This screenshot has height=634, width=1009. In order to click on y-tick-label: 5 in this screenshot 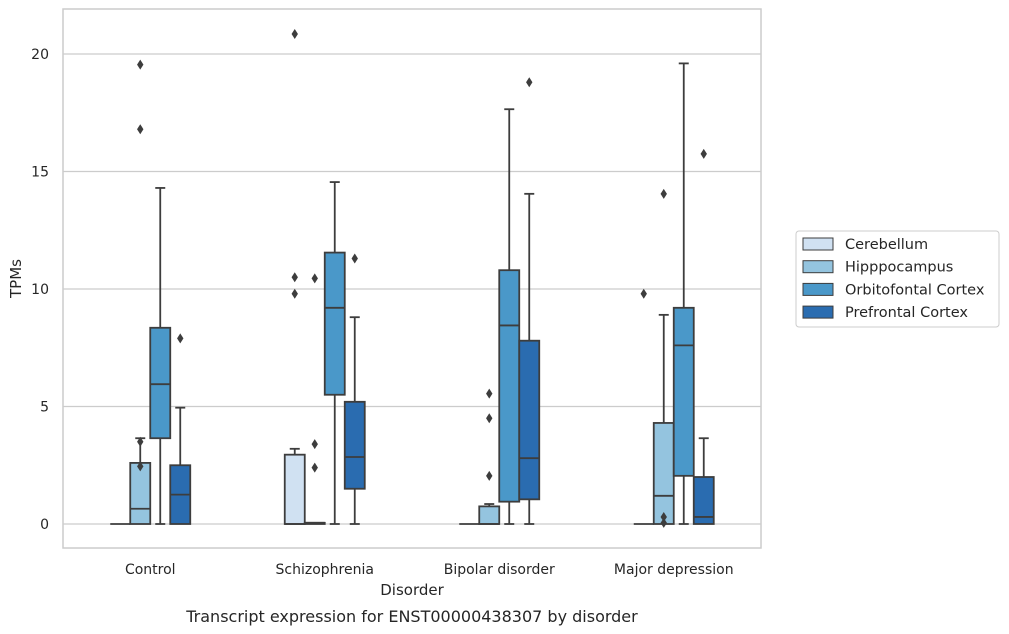, I will do `click(44, 408)`.